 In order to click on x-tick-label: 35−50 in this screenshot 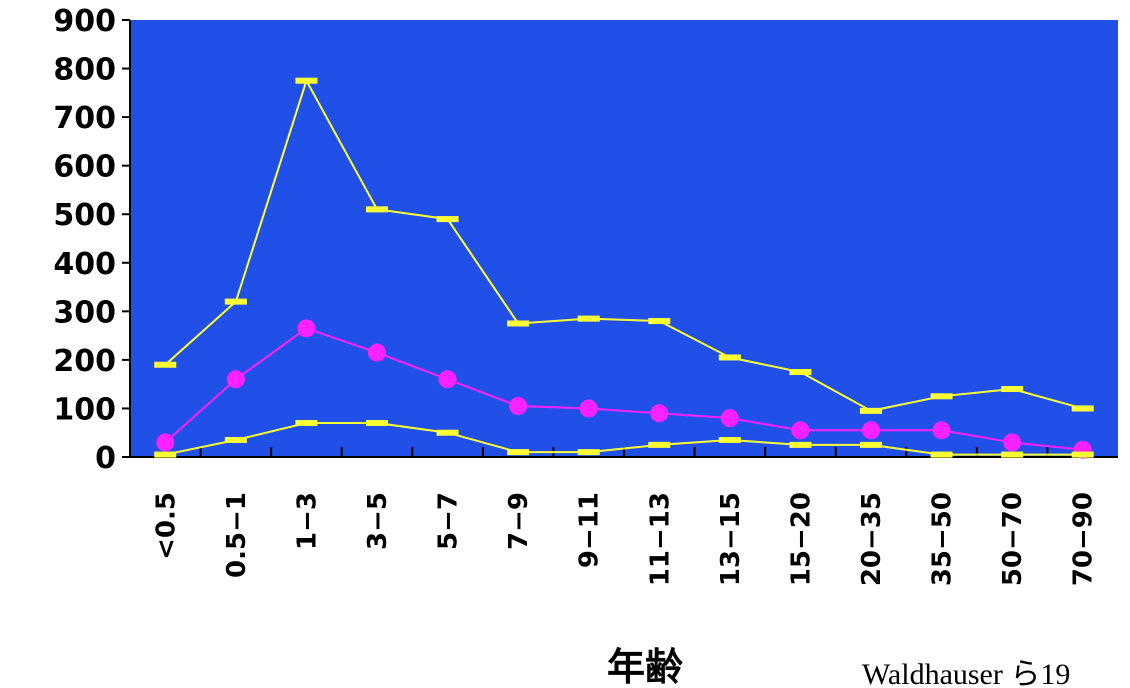, I will do `click(943, 539)`.